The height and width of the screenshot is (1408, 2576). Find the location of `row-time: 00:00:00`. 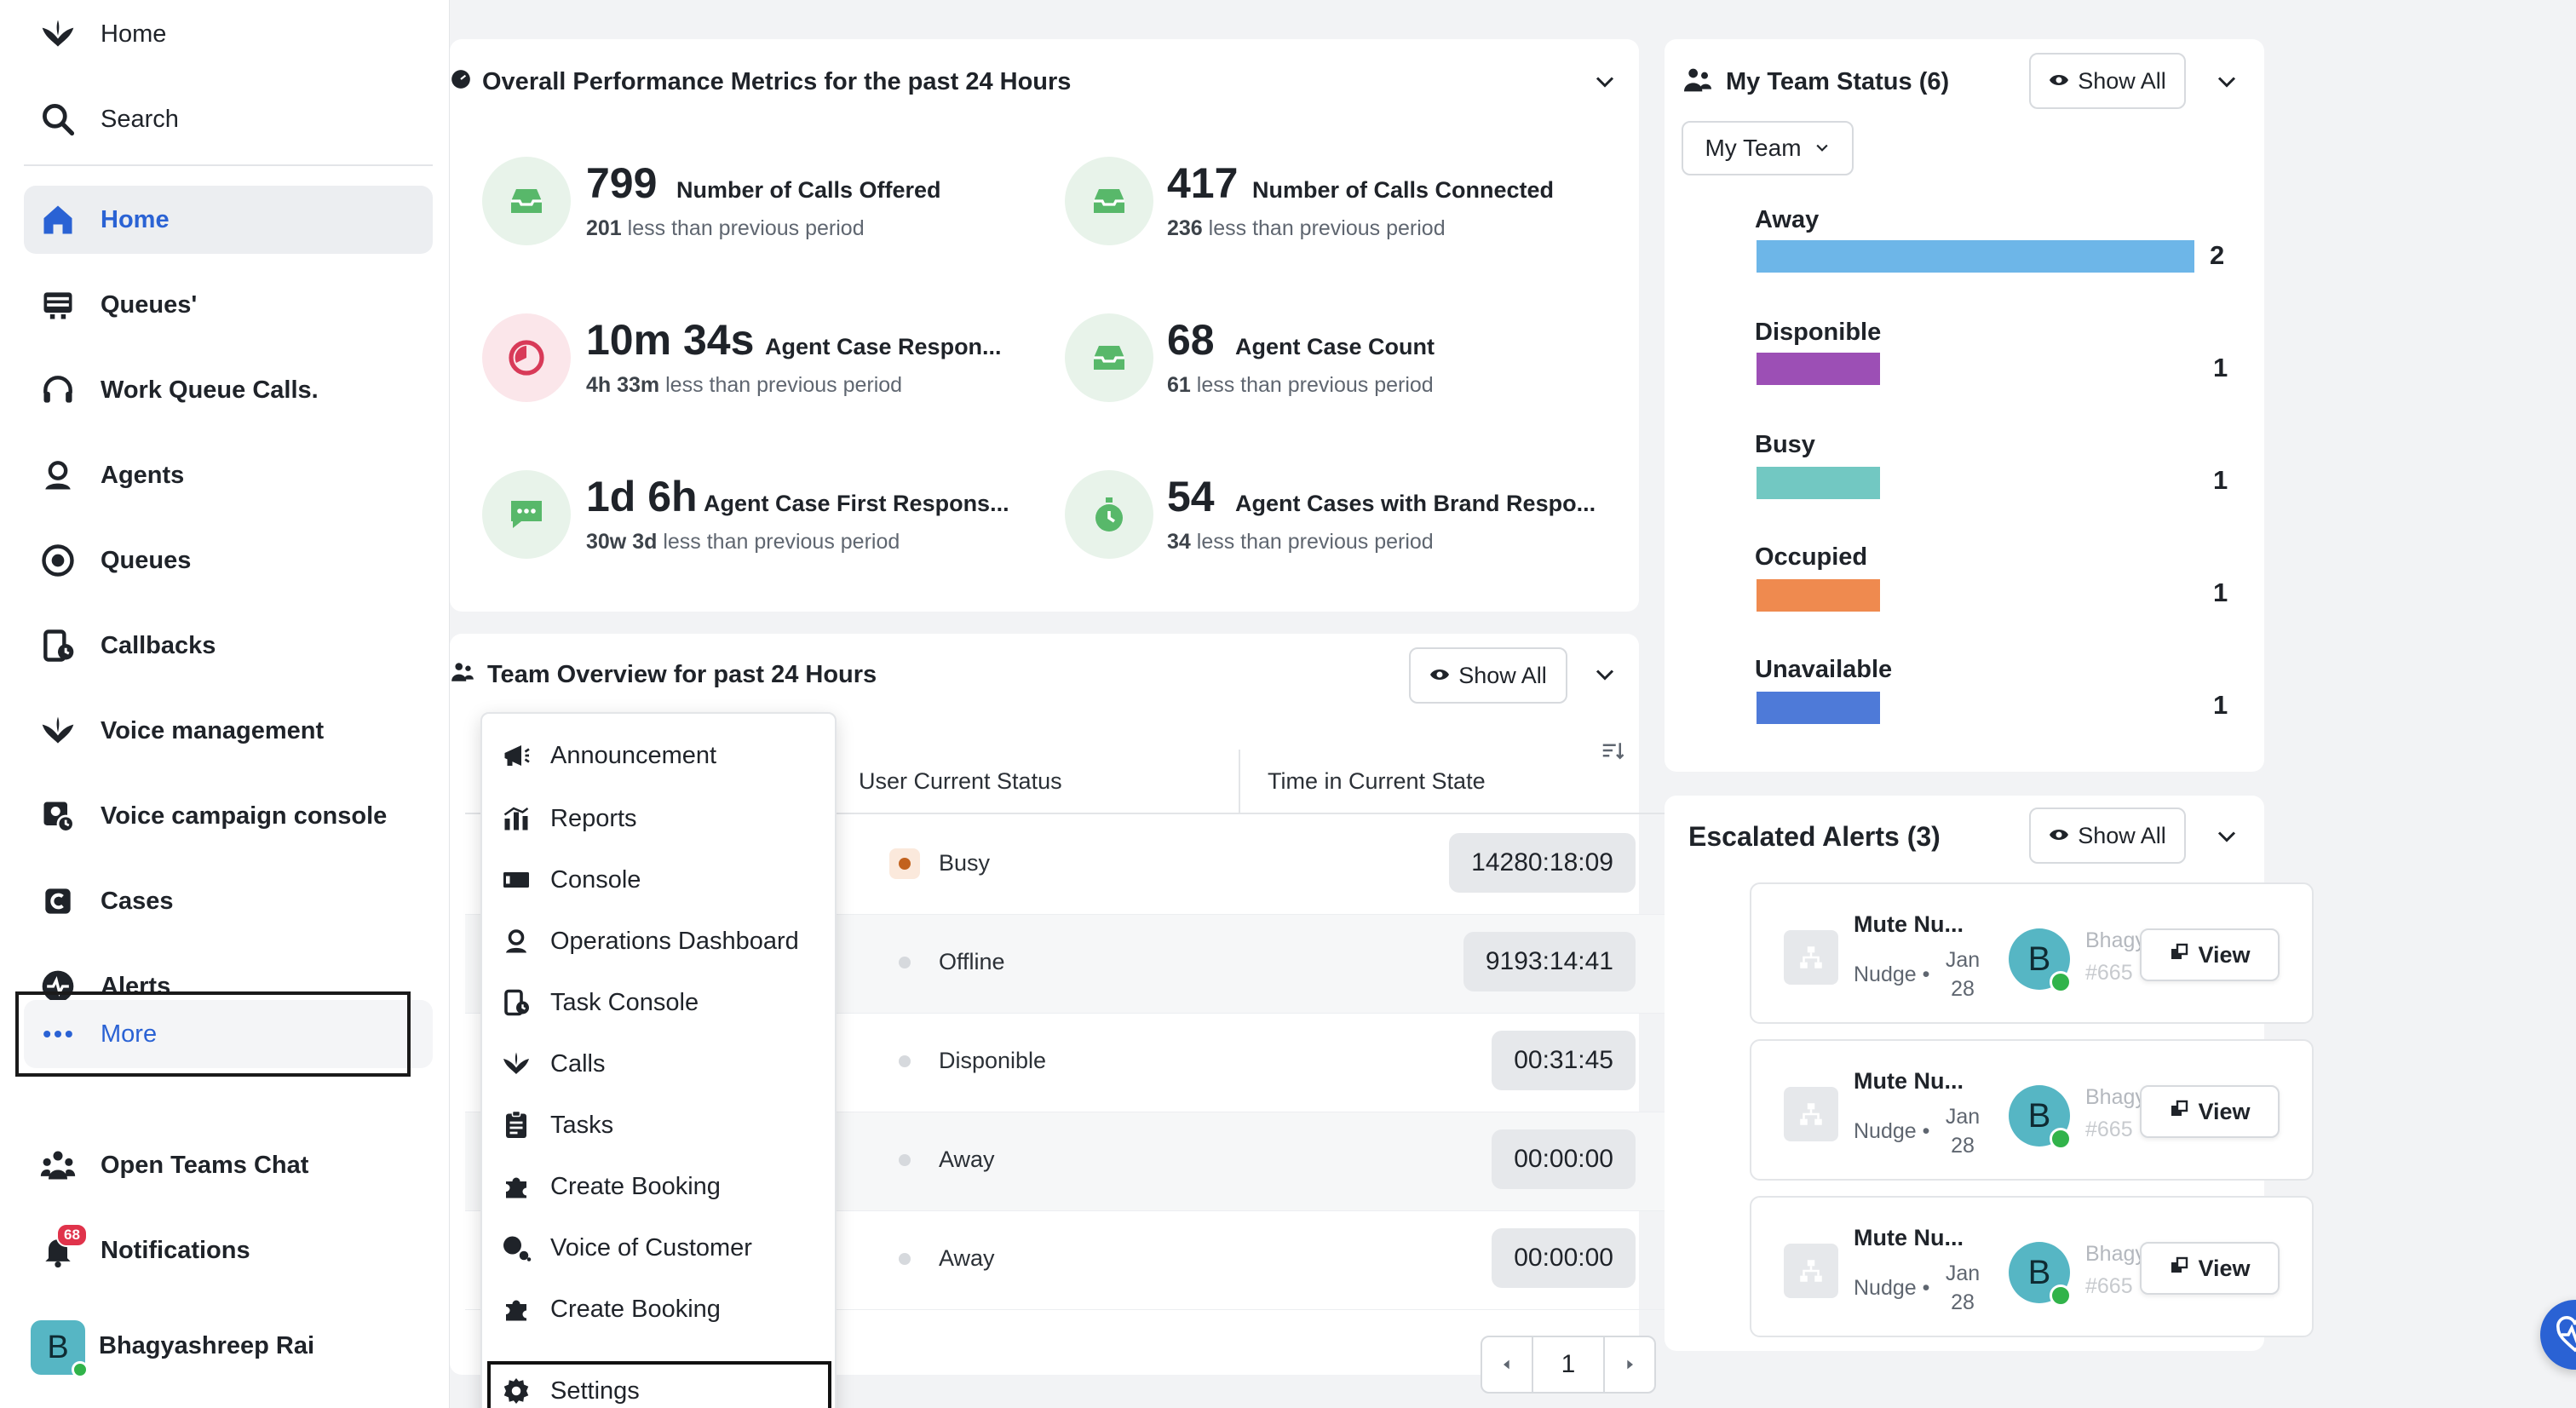

row-time: 00:00:00 is located at coordinates (1564, 1258).